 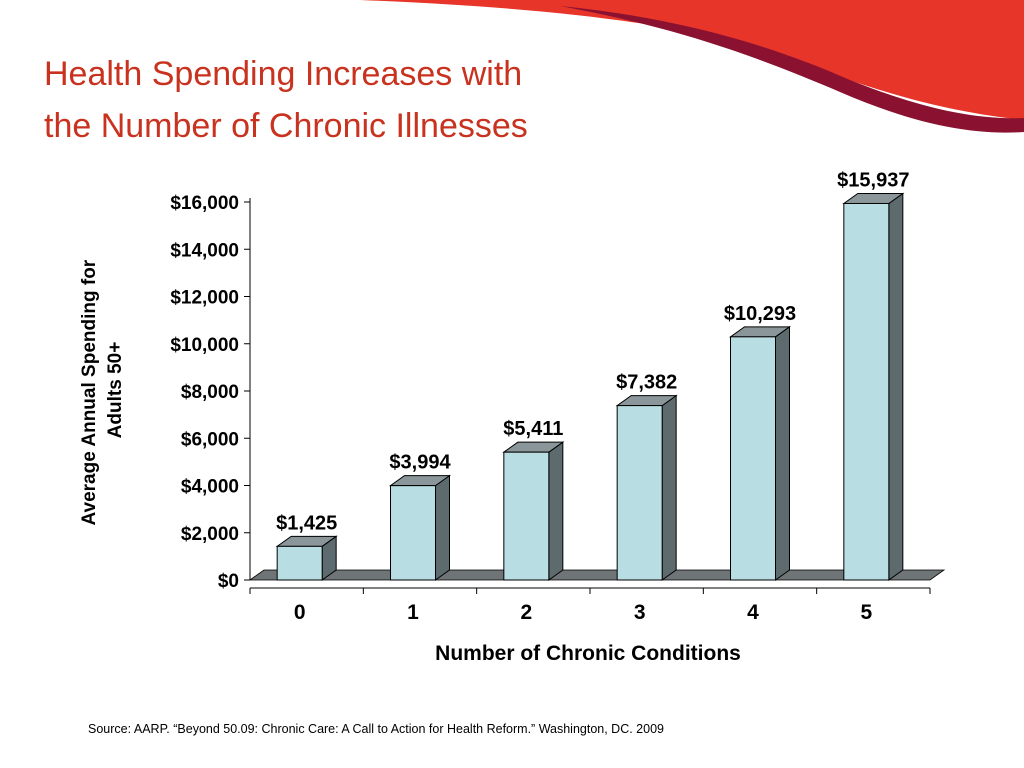 I want to click on y-axis-label: Average Annual Spending for Adults 50+, so click(x=102, y=390).